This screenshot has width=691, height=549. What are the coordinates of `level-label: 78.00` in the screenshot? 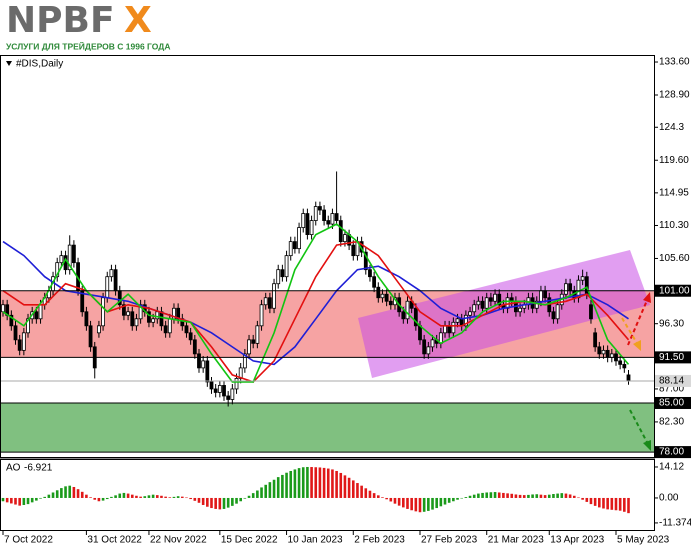 It's located at (671, 452).